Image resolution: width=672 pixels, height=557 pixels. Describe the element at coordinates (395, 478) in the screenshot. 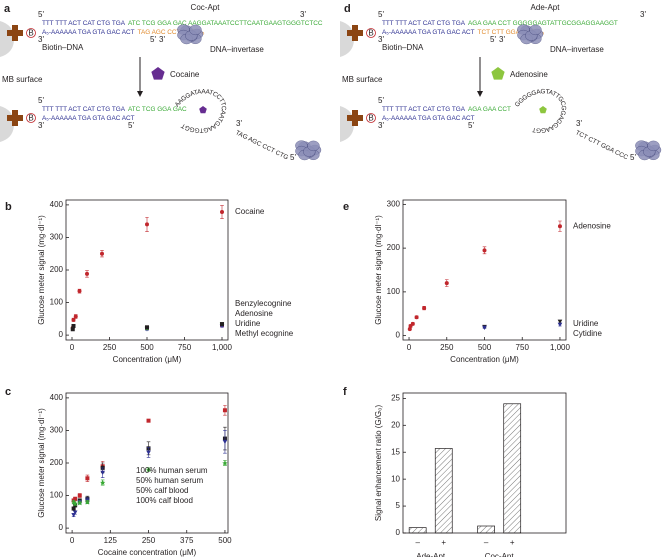

I see `y-tick-label: 10` at that location.